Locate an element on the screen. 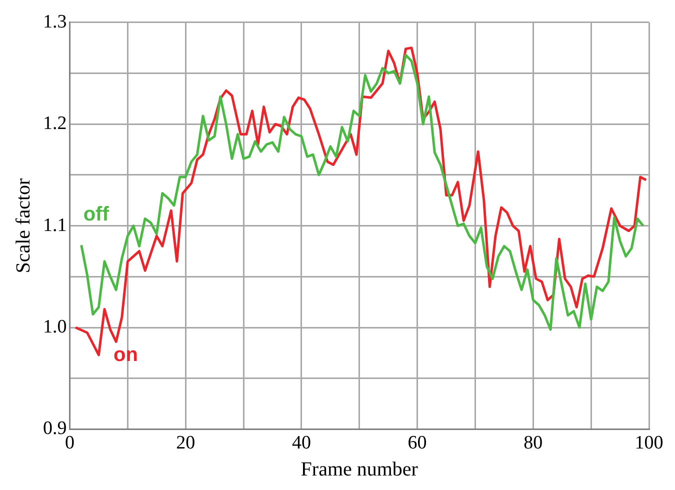  y-tick-label: 1.3 is located at coordinates (55, 21).